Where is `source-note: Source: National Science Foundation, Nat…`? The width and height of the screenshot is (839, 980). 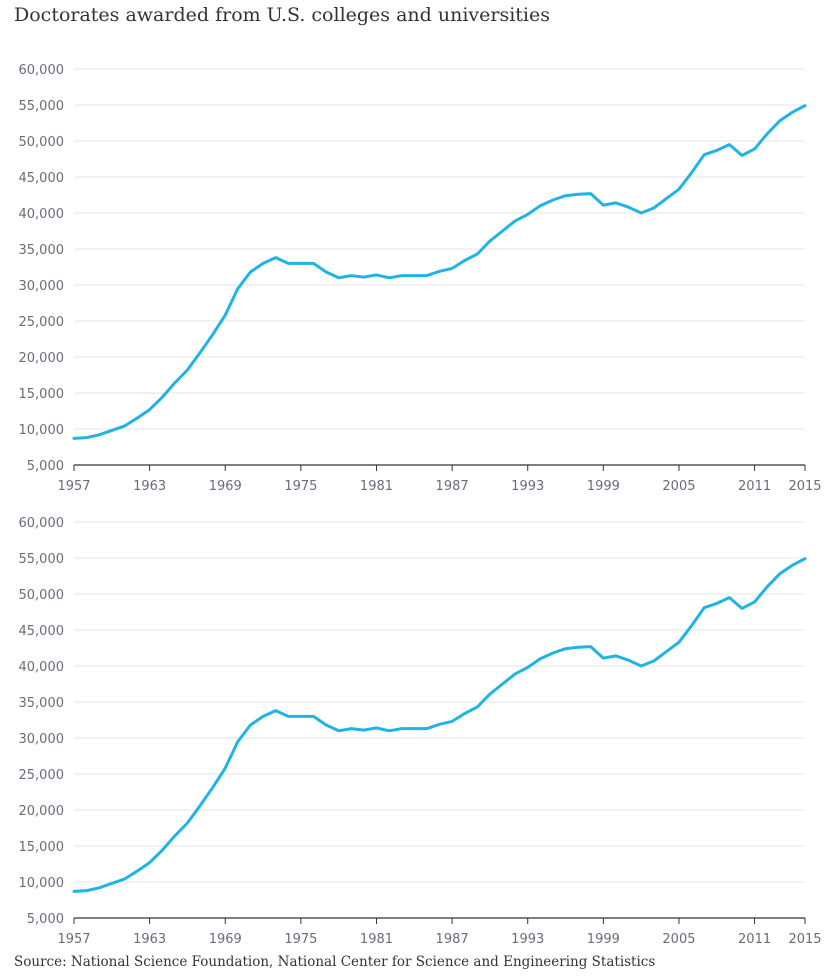 source-note: Source: National Science Foundation, Nat… is located at coordinates (335, 962).